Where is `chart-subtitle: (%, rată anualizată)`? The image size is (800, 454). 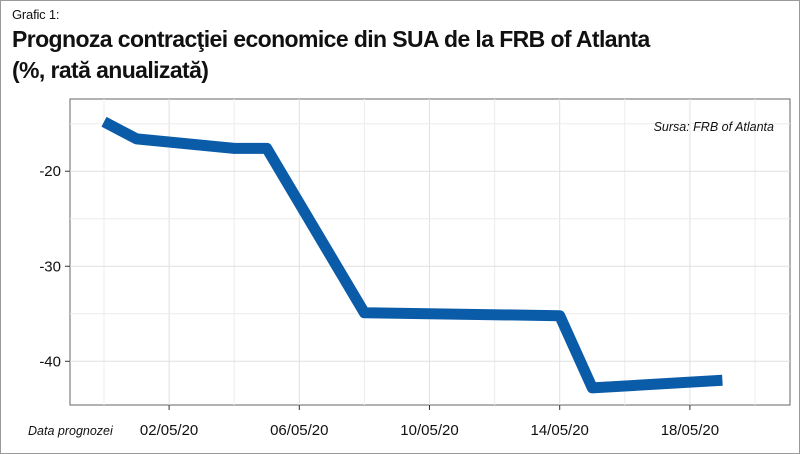 chart-subtitle: (%, rată anualizată) is located at coordinates (110, 70).